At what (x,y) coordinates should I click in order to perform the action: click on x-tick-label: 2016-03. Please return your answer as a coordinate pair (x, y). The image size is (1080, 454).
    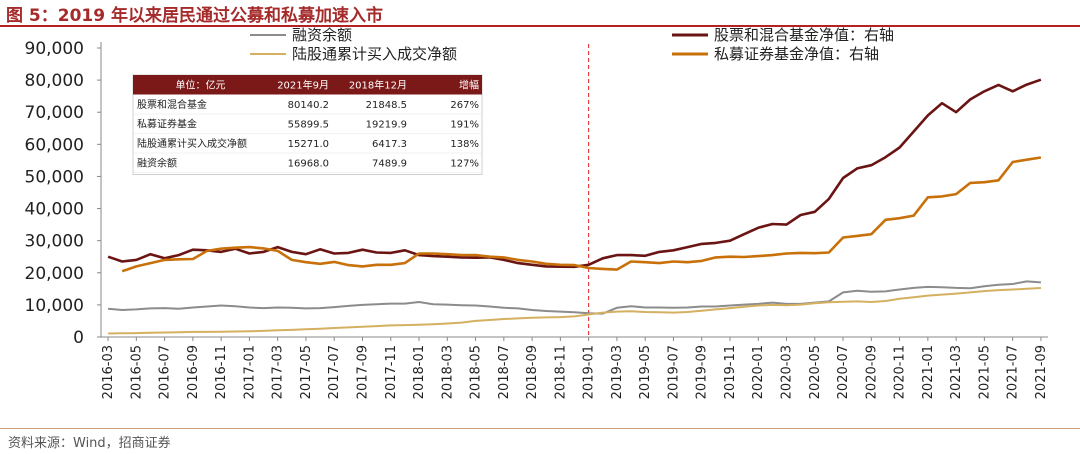
    Looking at the image, I should click on (108, 372).